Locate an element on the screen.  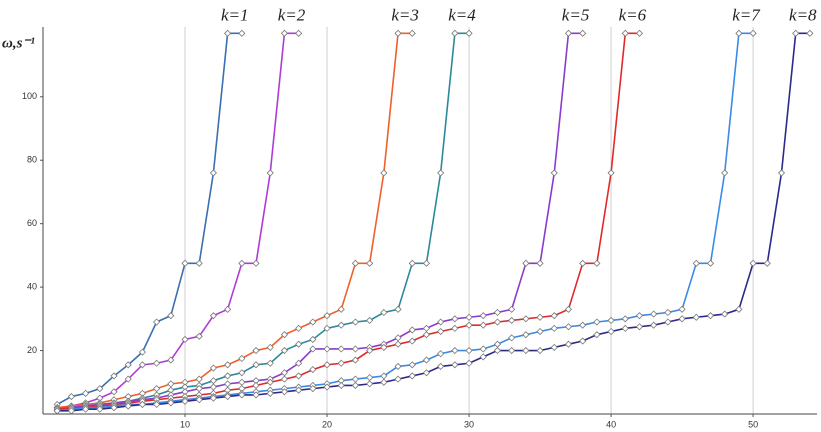
x-tick-label: 30 is located at coordinates (469, 424).